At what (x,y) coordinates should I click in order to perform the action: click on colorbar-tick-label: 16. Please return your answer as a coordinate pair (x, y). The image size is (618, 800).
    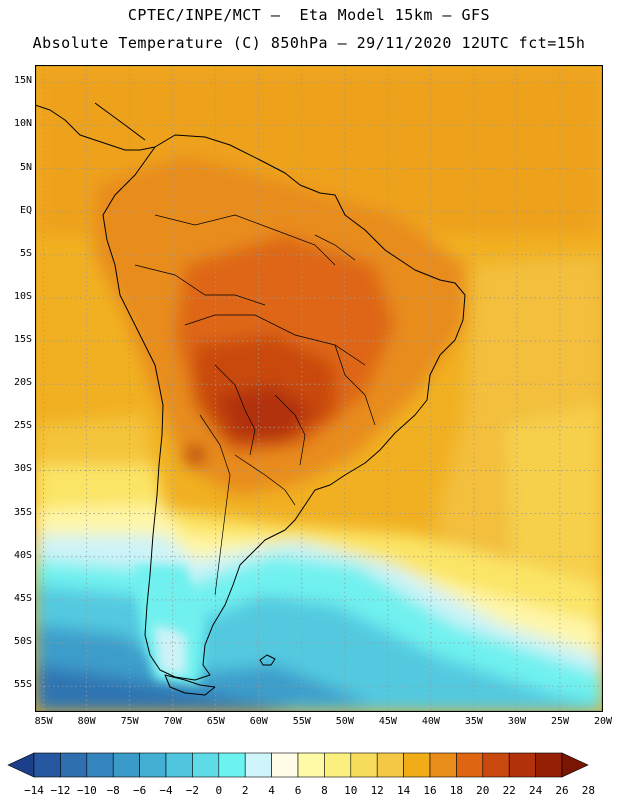
    Looking at the image, I should click on (430, 790).